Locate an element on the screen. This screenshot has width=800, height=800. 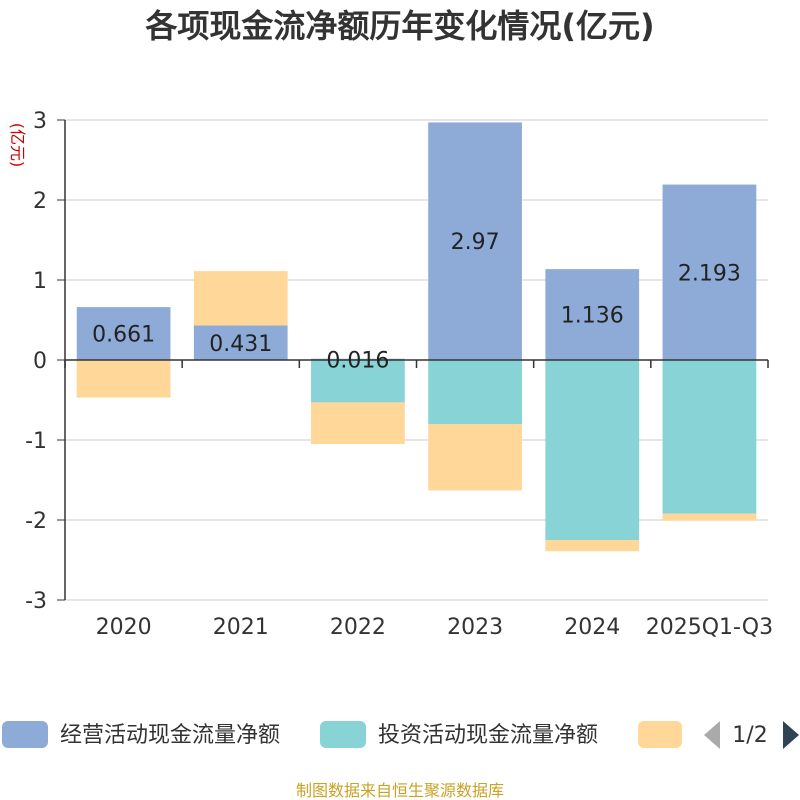
legend-label-operating: 经营活动现金流量净额 is located at coordinates (170, 735).